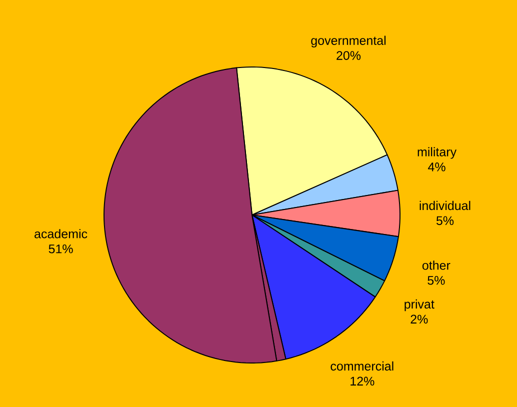 The width and height of the screenshot is (517, 407). I want to click on data-label: 2%, so click(419, 319).